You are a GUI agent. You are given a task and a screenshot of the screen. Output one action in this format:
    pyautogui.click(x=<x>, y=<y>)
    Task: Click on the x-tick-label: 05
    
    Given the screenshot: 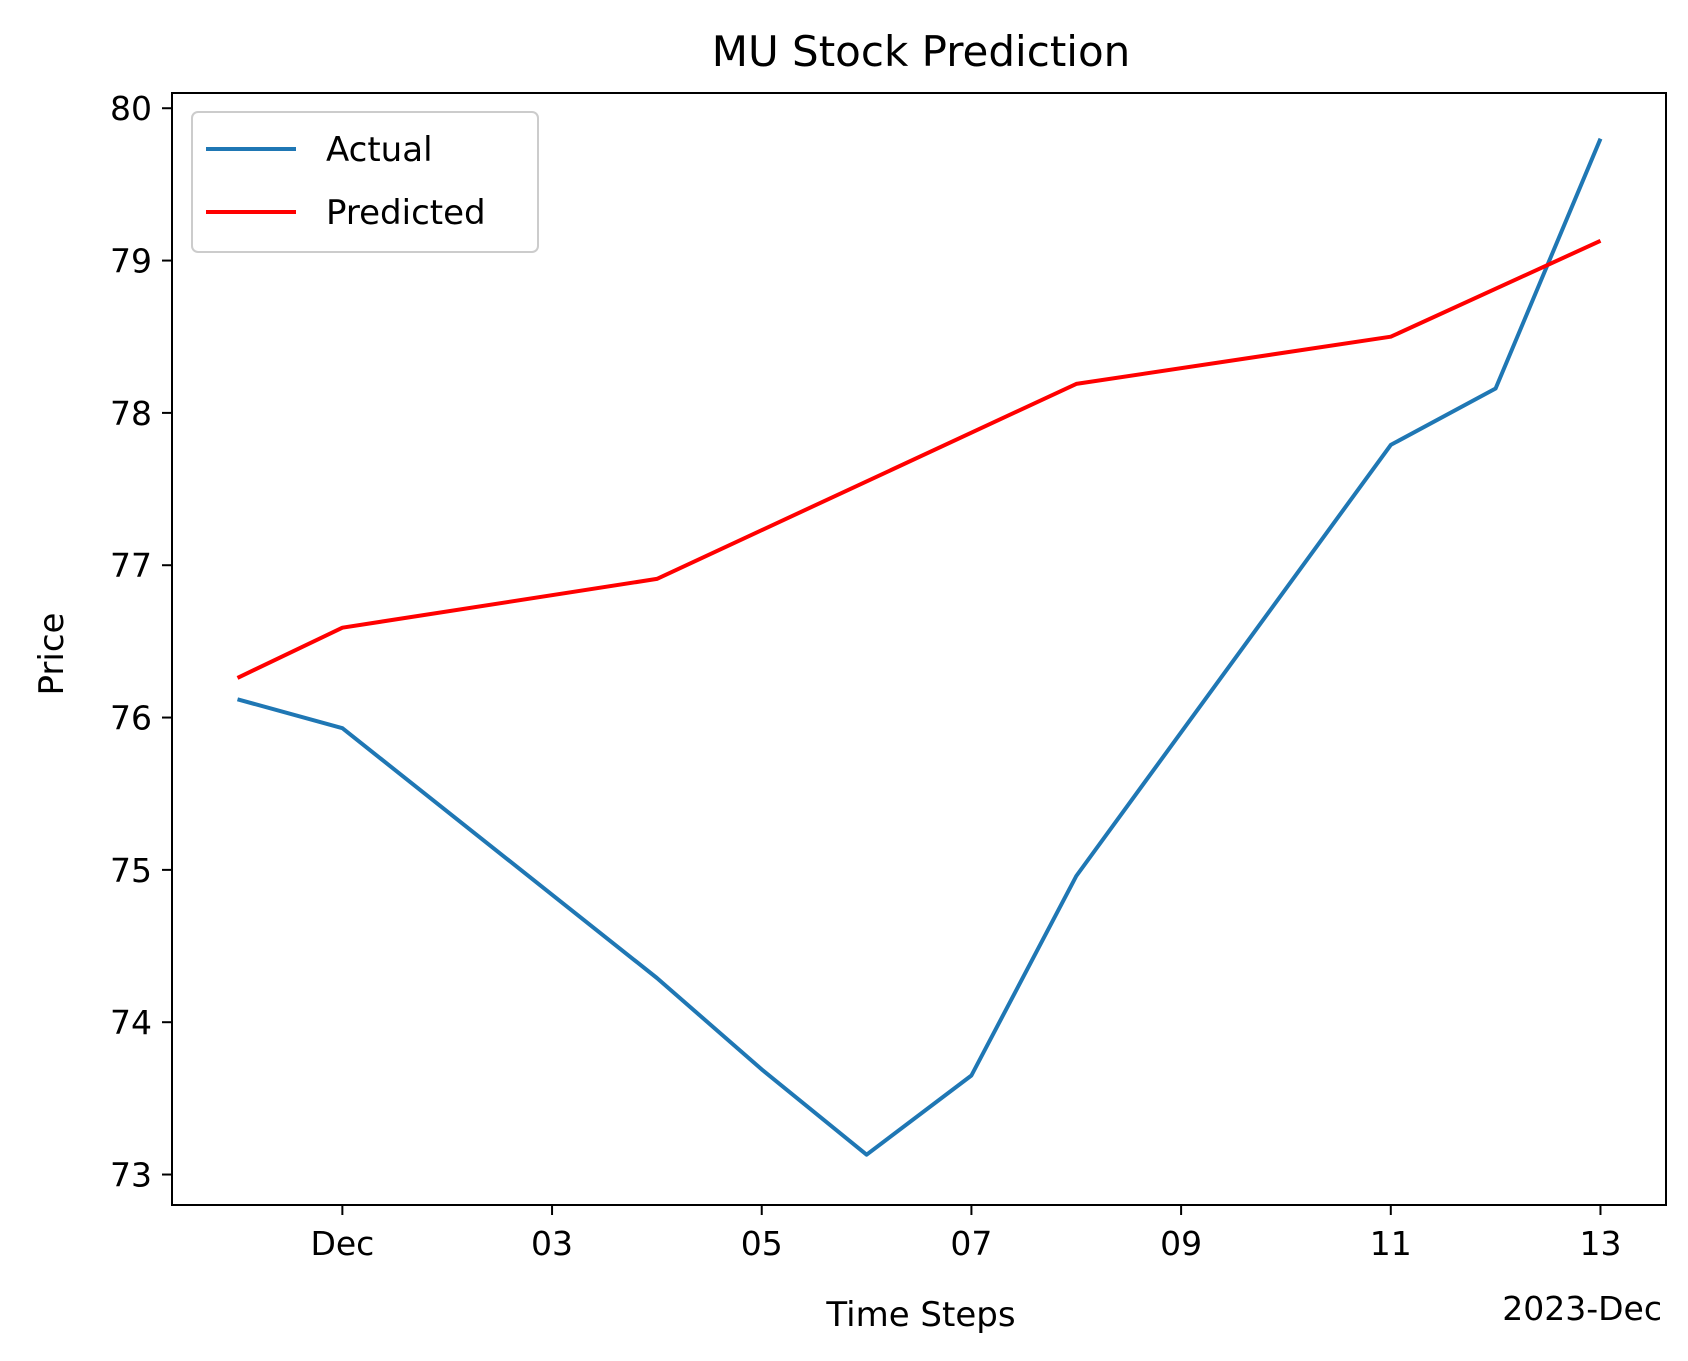 What is the action you would take?
    pyautogui.click(x=762, y=1243)
    